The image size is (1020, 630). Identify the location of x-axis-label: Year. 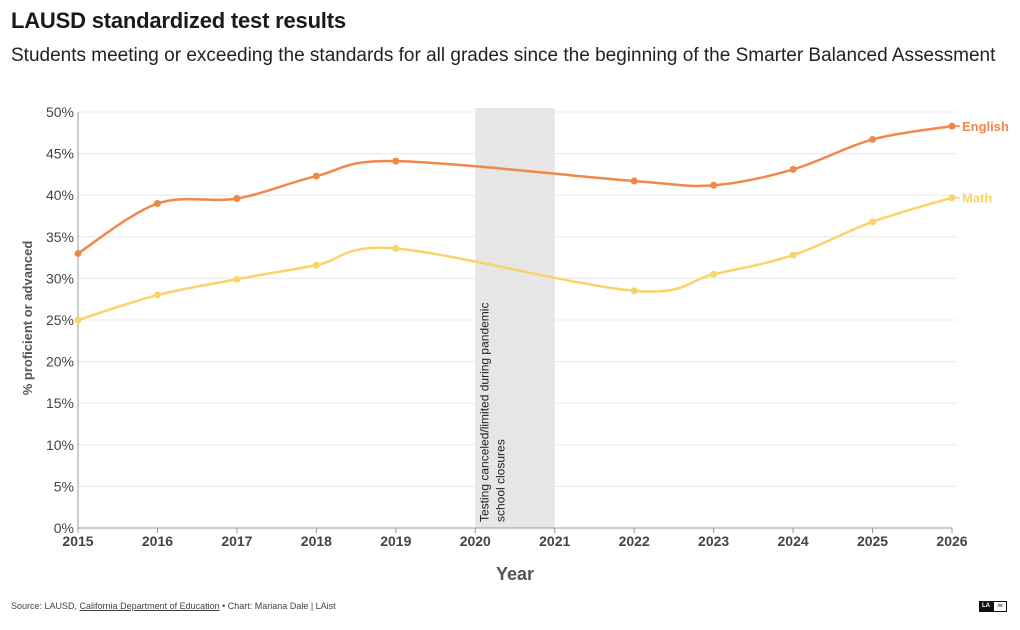
(515, 574).